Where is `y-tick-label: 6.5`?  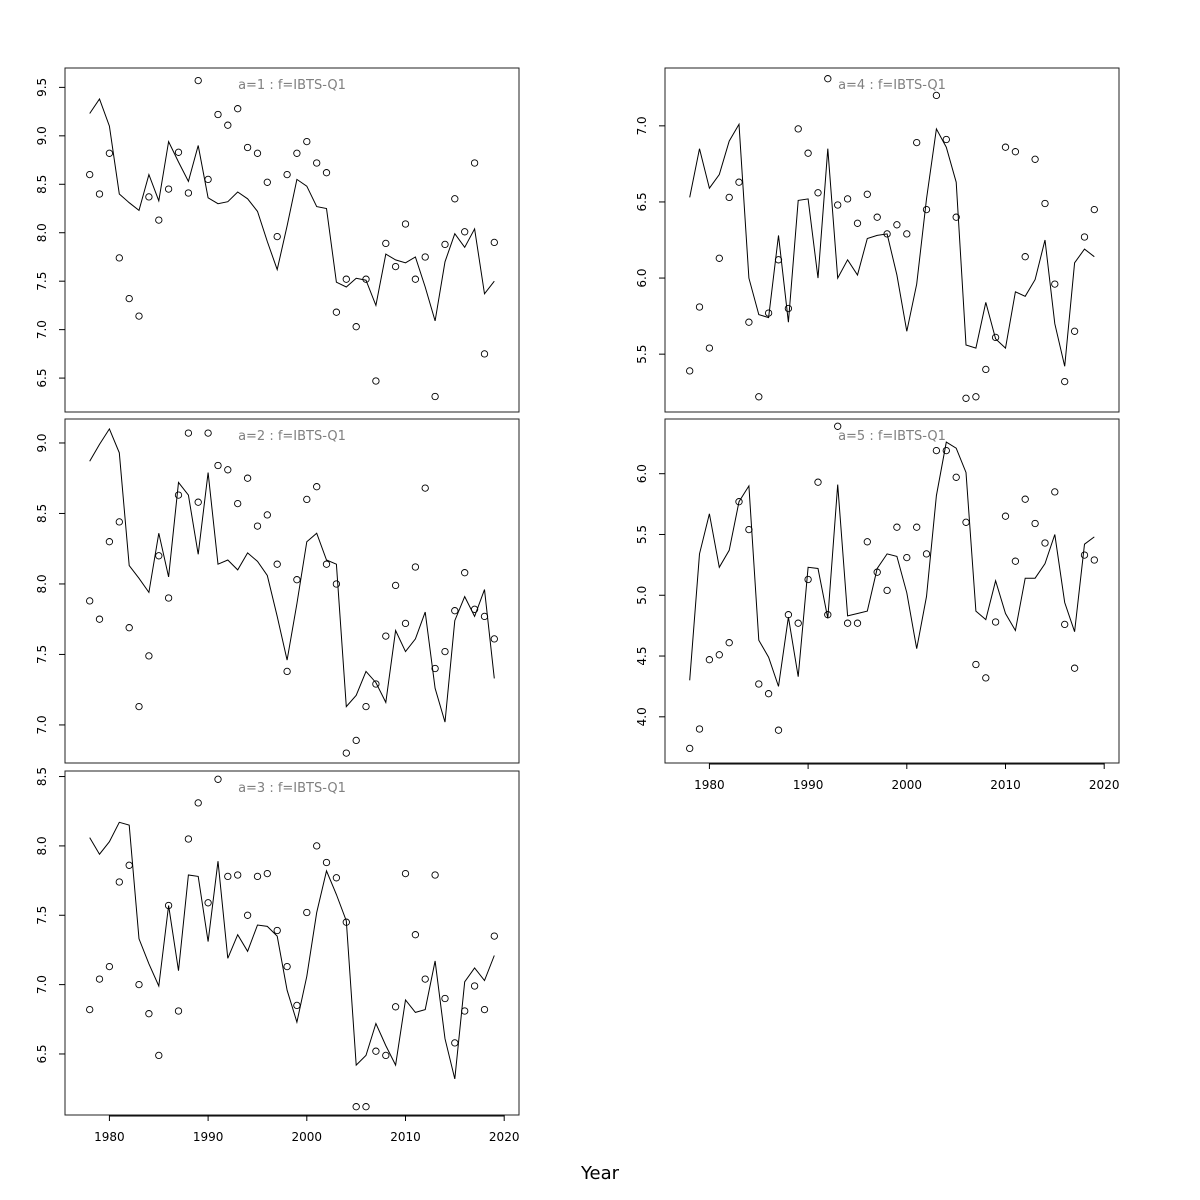
y-tick-label: 6.5 is located at coordinates (642, 201).